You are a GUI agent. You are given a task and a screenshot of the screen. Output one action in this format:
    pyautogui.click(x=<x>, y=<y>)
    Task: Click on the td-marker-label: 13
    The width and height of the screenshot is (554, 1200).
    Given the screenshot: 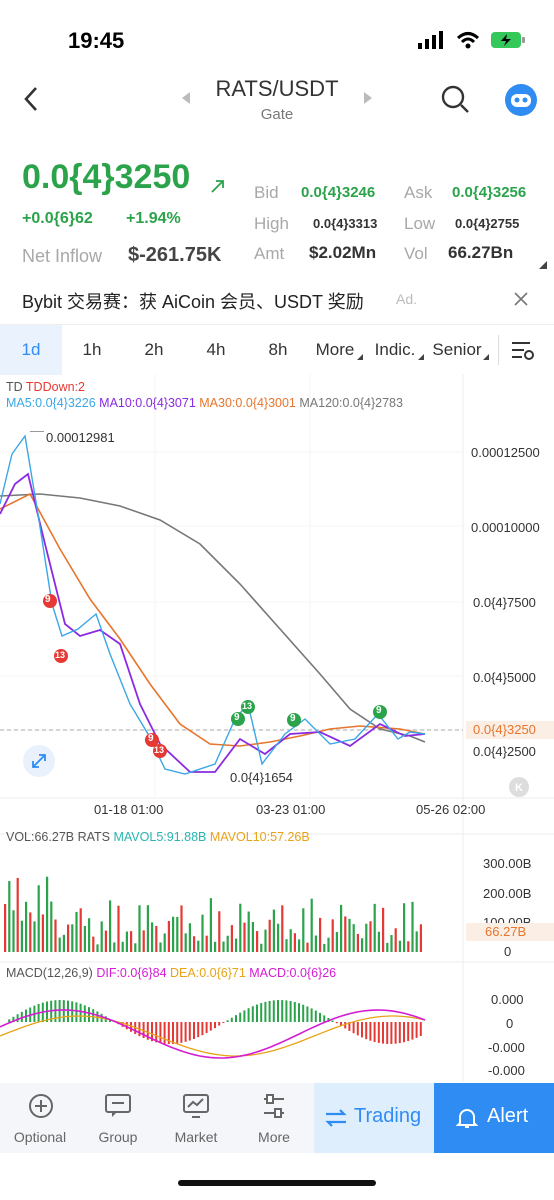 What is the action you would take?
    pyautogui.click(x=247, y=706)
    